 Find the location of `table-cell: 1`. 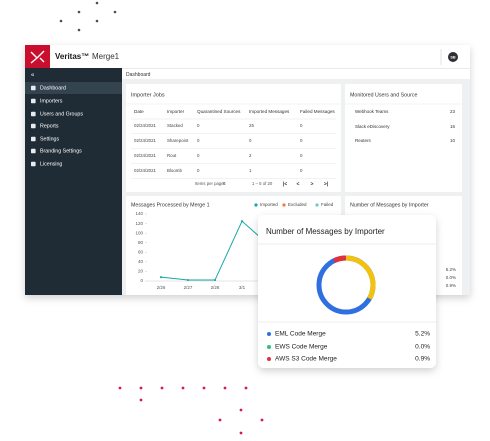

table-cell: 1 is located at coordinates (250, 170).